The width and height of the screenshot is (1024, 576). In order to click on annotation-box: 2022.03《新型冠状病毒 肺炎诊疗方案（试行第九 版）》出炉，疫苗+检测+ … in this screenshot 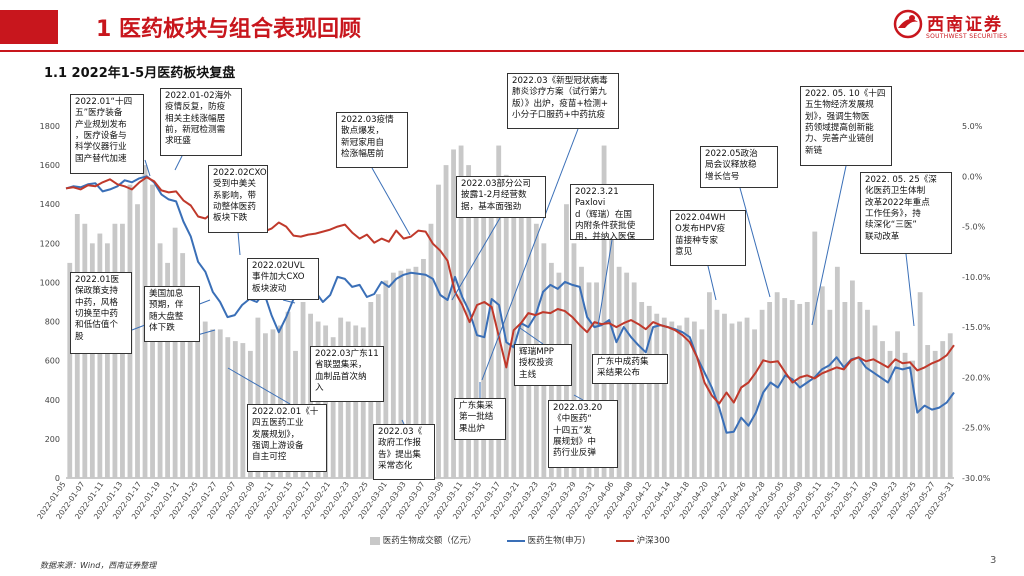, I will do `click(563, 101)`.